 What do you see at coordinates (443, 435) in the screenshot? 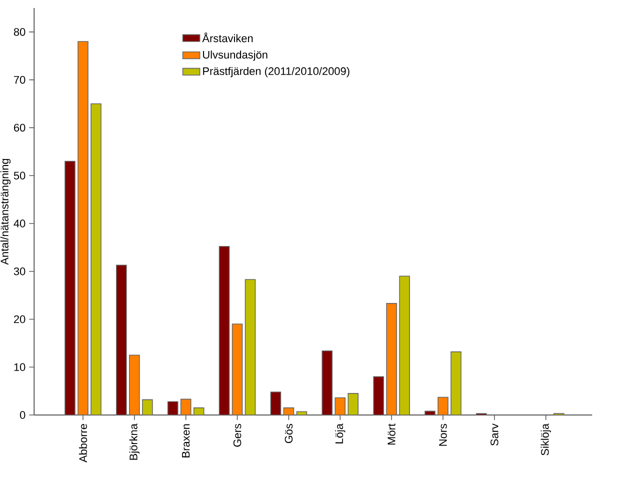
I see `x-tick-label: Nors` at bounding box center [443, 435].